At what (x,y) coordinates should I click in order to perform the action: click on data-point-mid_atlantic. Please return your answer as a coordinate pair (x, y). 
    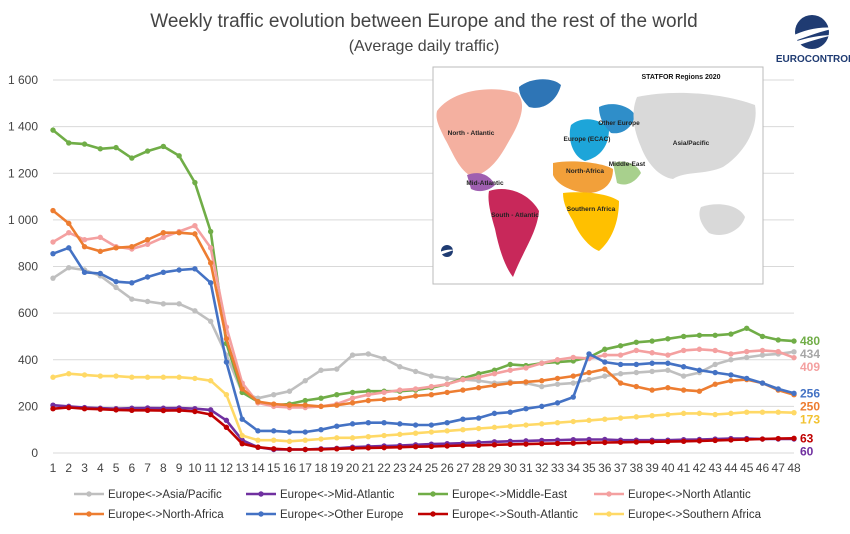
    Looking at the image, I should click on (210, 410).